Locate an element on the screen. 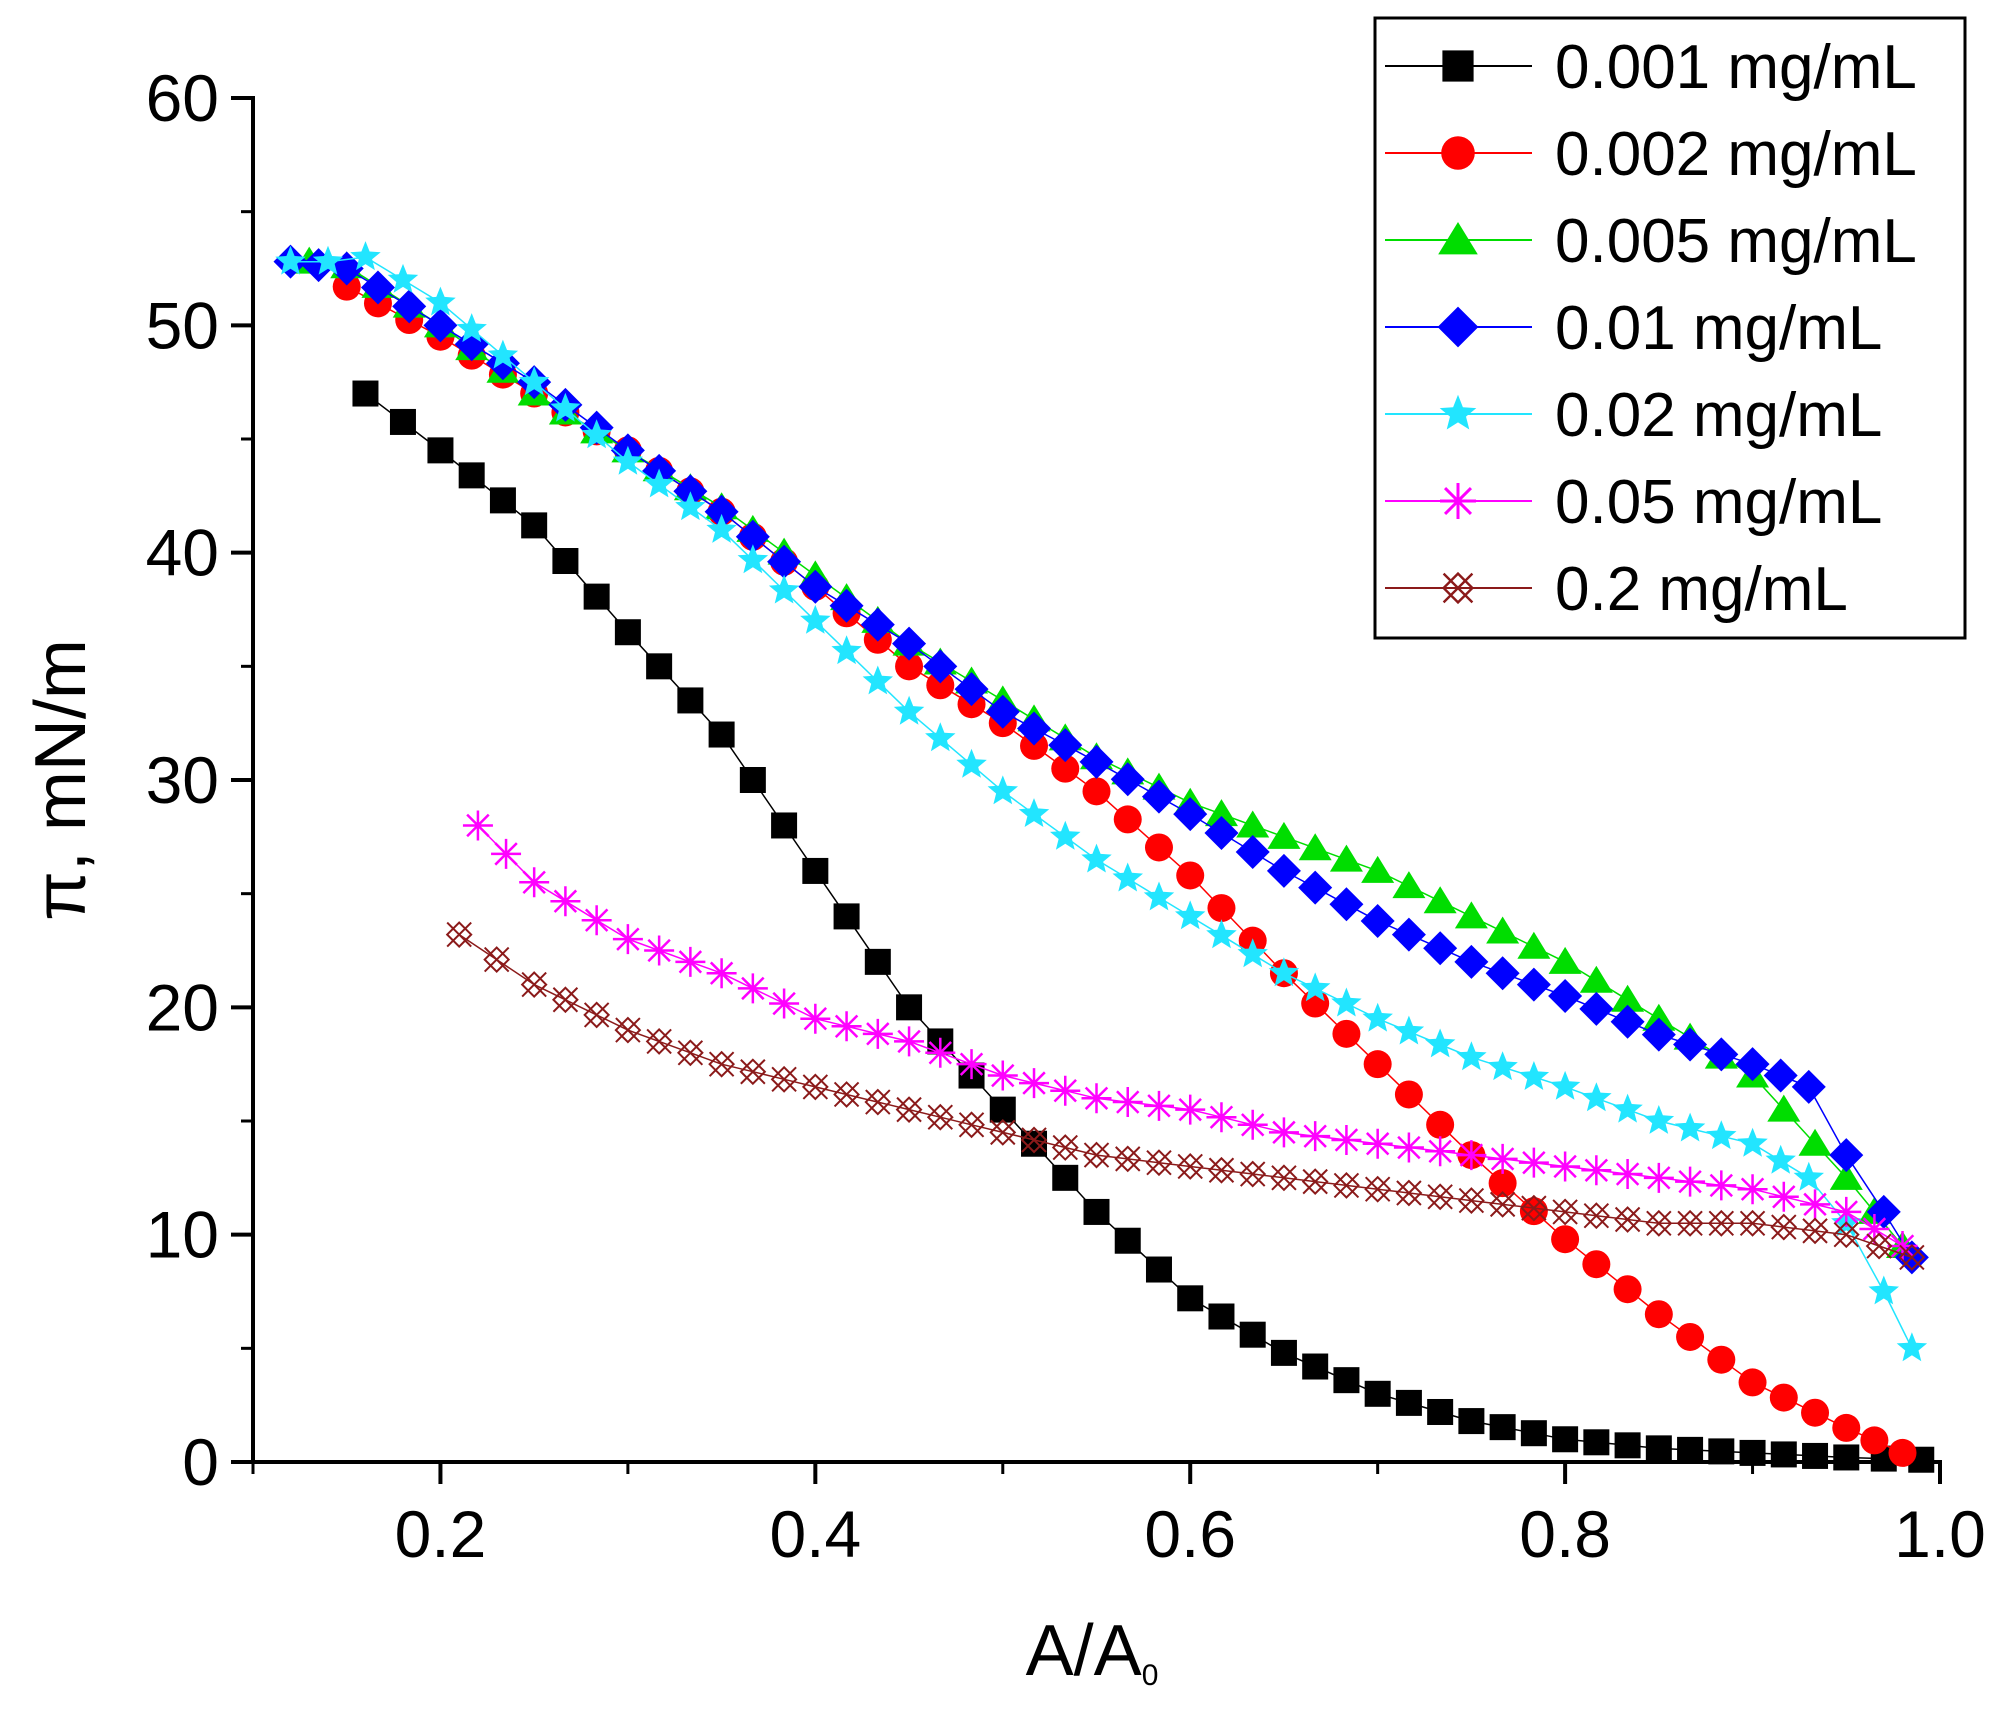  legend-label: 0.002 mg/mL is located at coordinates (1736, 154).